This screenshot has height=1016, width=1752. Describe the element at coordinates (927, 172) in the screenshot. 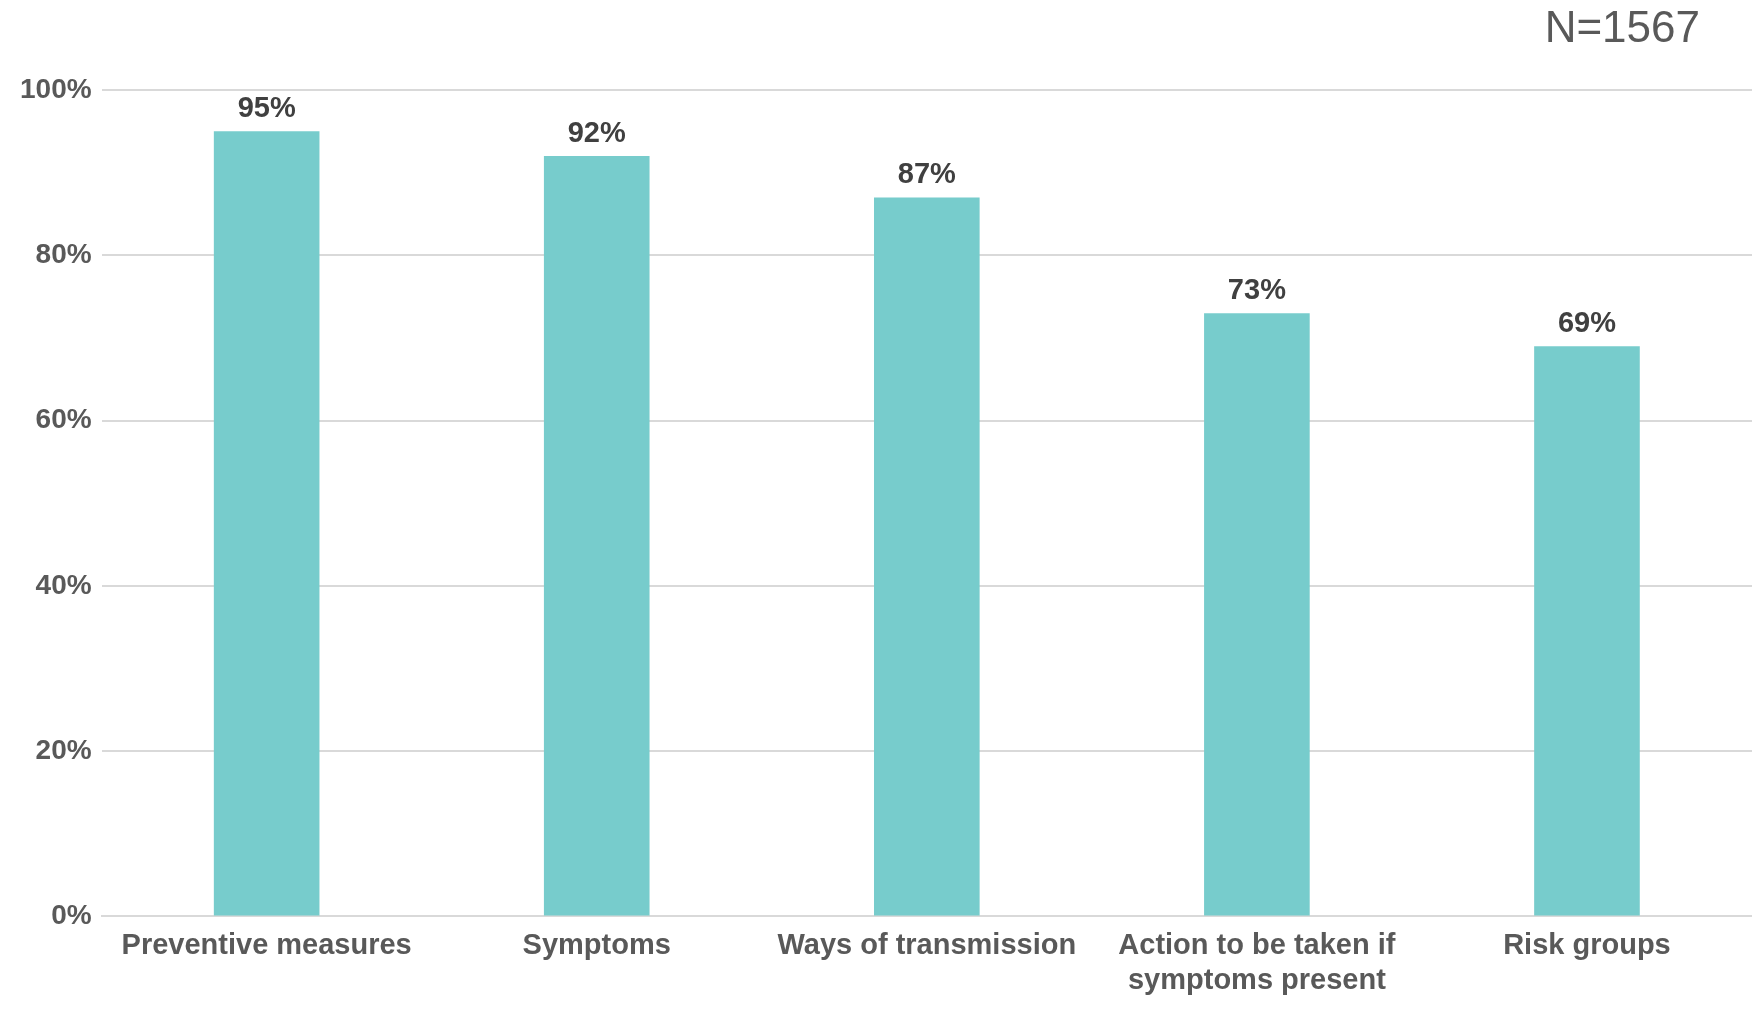

I see `data-label: 87%` at that location.